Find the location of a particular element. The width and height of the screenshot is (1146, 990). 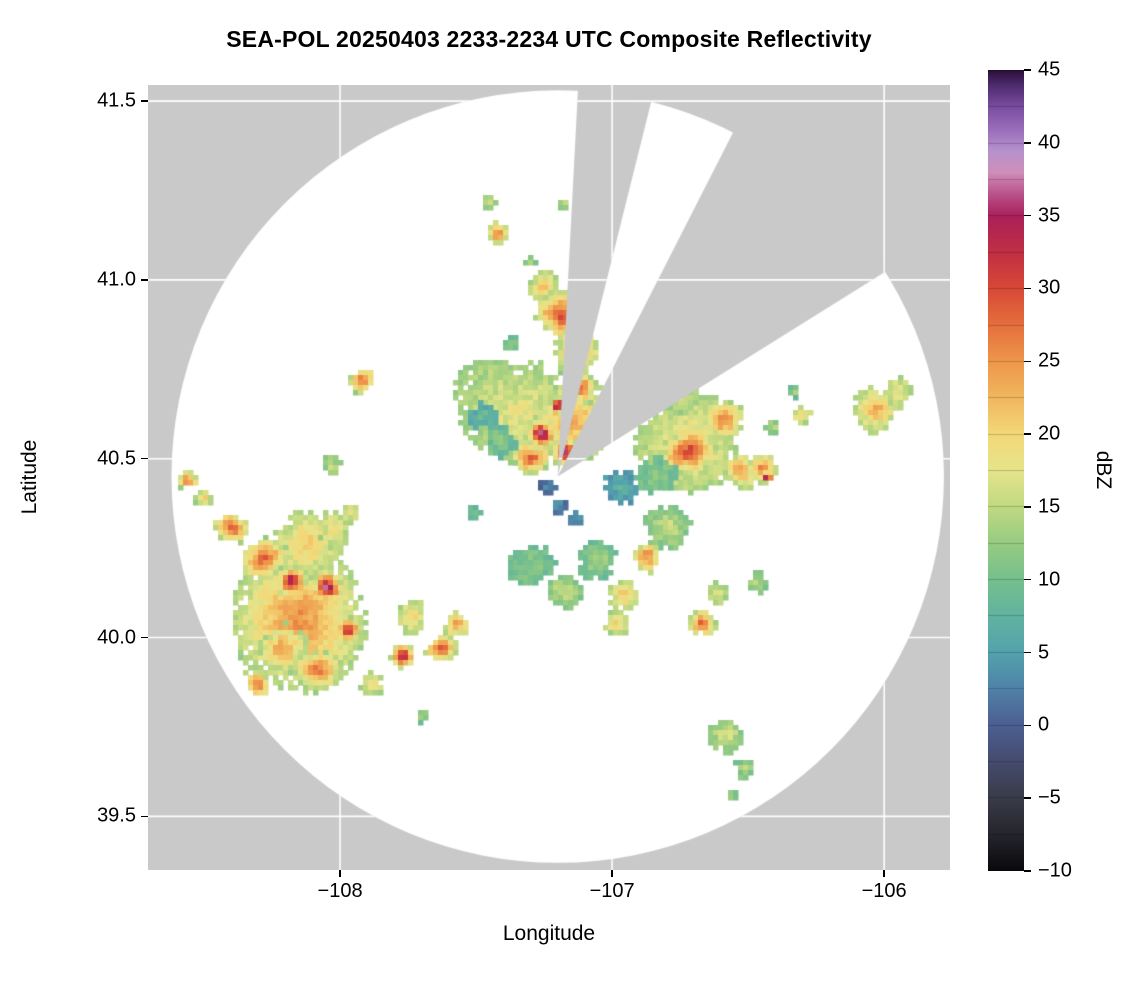

colorbar-tick-label: 10 is located at coordinates (1049, 579).